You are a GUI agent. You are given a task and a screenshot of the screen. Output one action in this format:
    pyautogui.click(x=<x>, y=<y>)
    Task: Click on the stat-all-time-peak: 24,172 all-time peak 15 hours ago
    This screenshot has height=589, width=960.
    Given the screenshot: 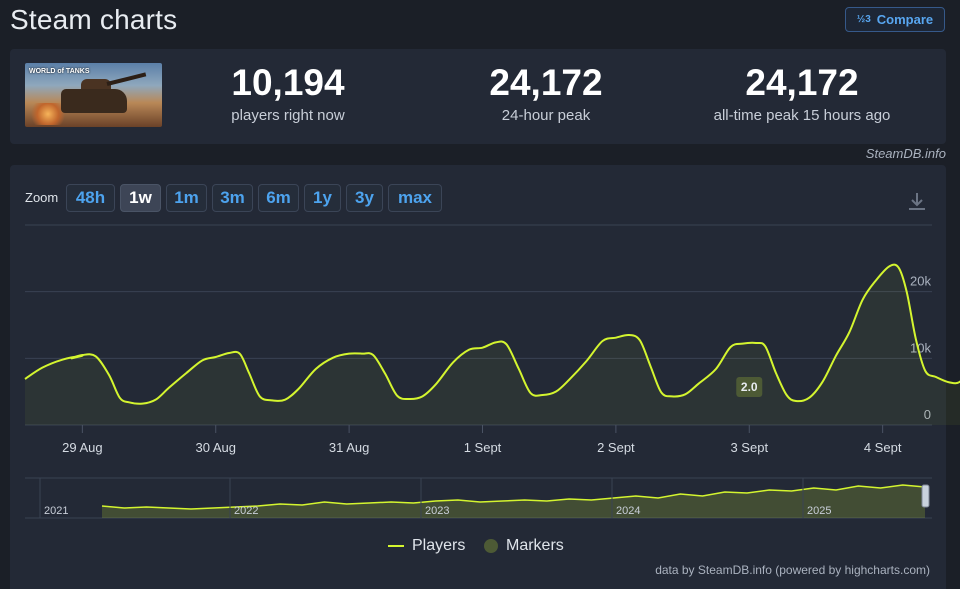 What is the action you would take?
    pyautogui.click(x=802, y=93)
    